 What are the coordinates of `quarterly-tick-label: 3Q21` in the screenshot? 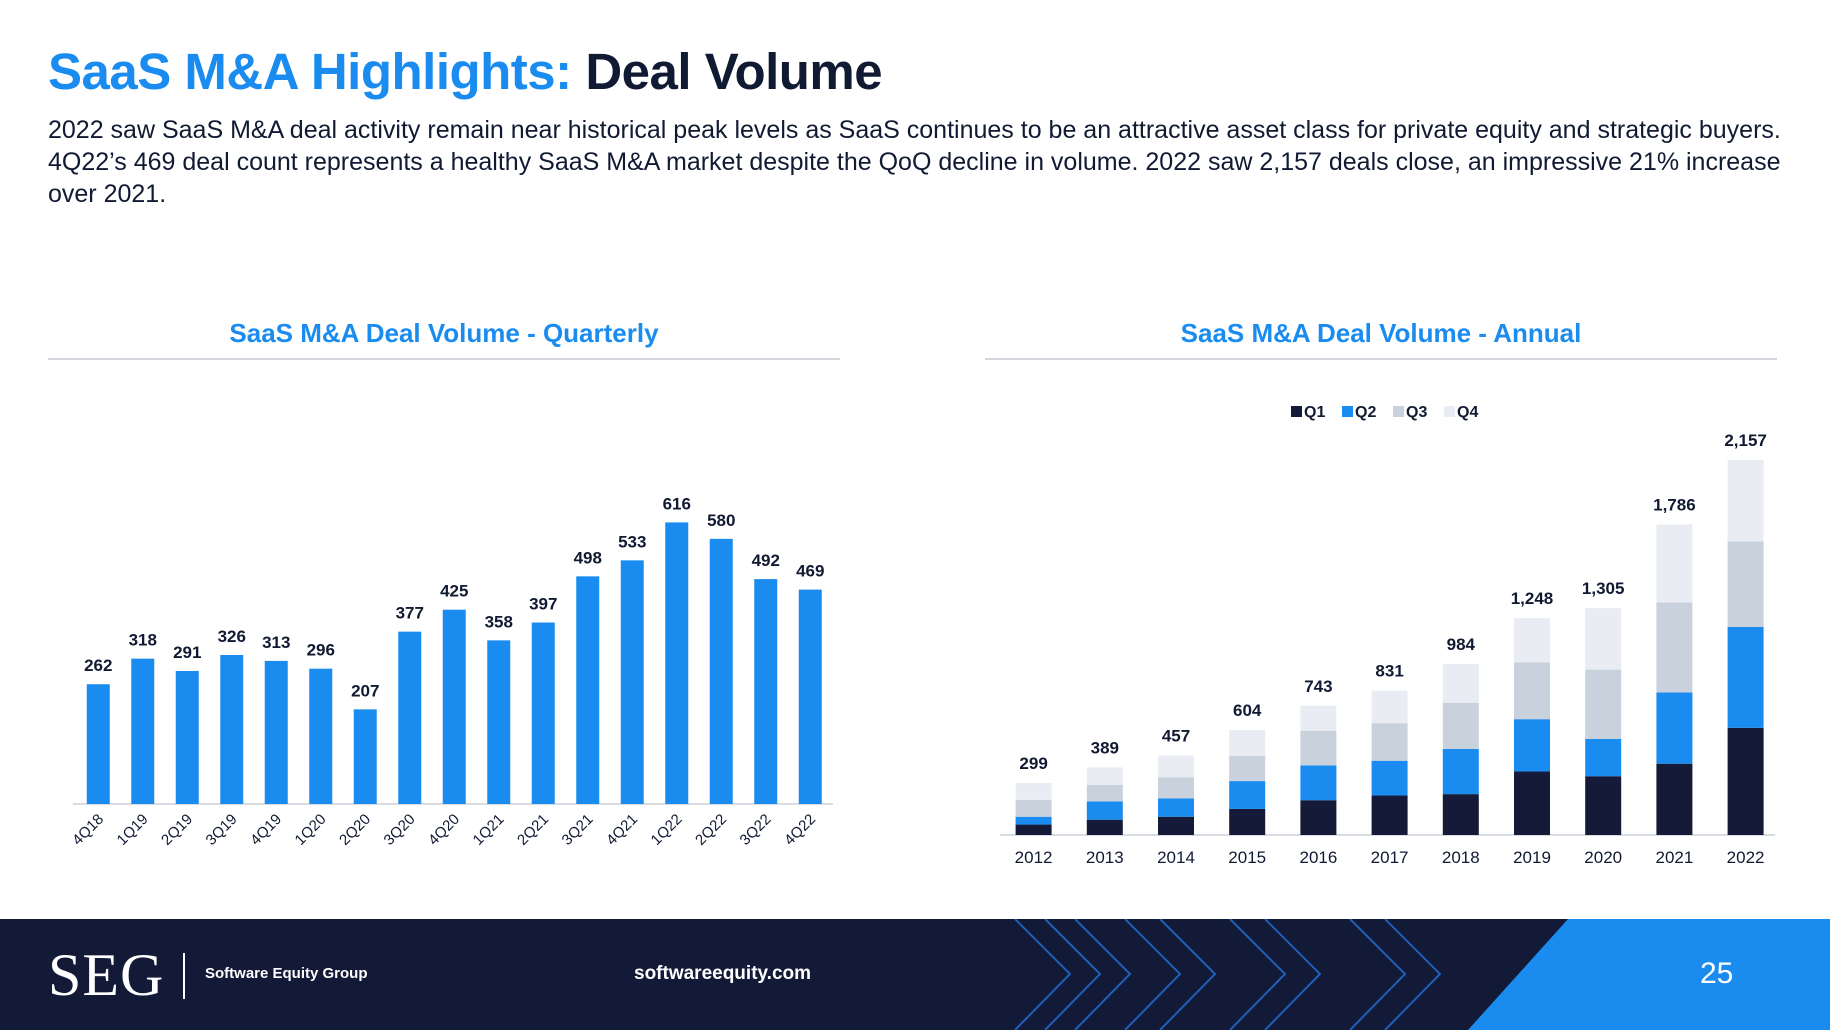 It's located at (578, 830).